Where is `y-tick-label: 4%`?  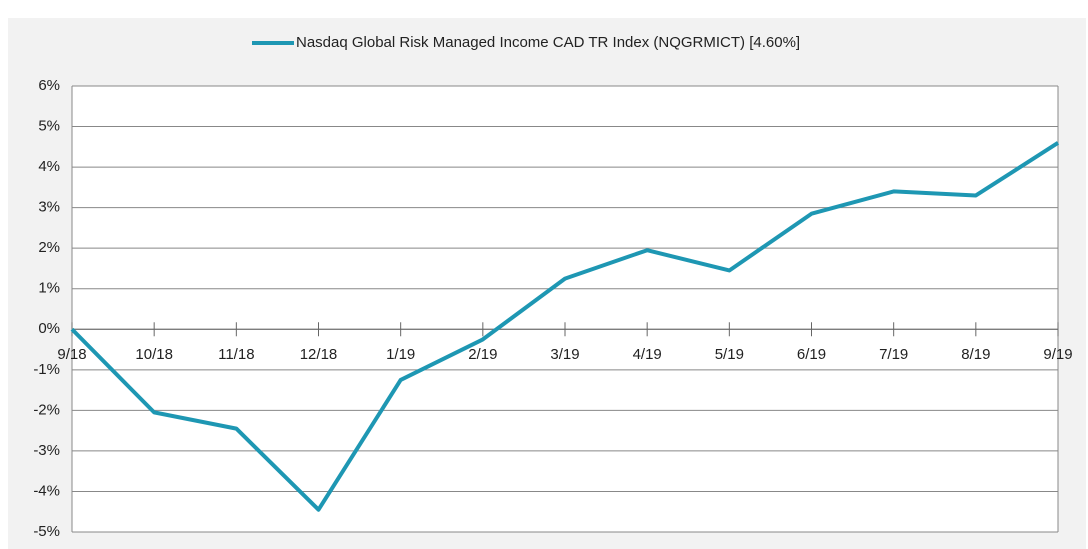
y-tick-label: 4% is located at coordinates (49, 166).